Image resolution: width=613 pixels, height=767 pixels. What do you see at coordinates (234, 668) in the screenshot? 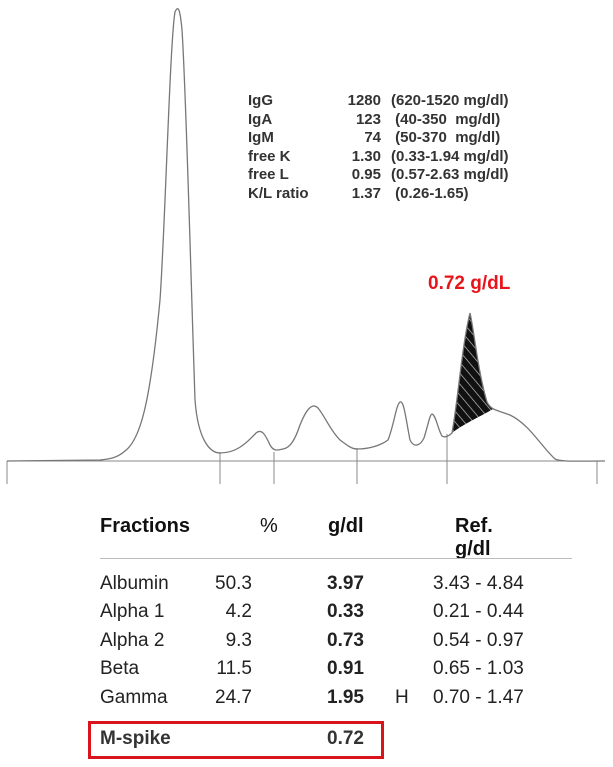
I see `fraction-percent: 11.5` at bounding box center [234, 668].